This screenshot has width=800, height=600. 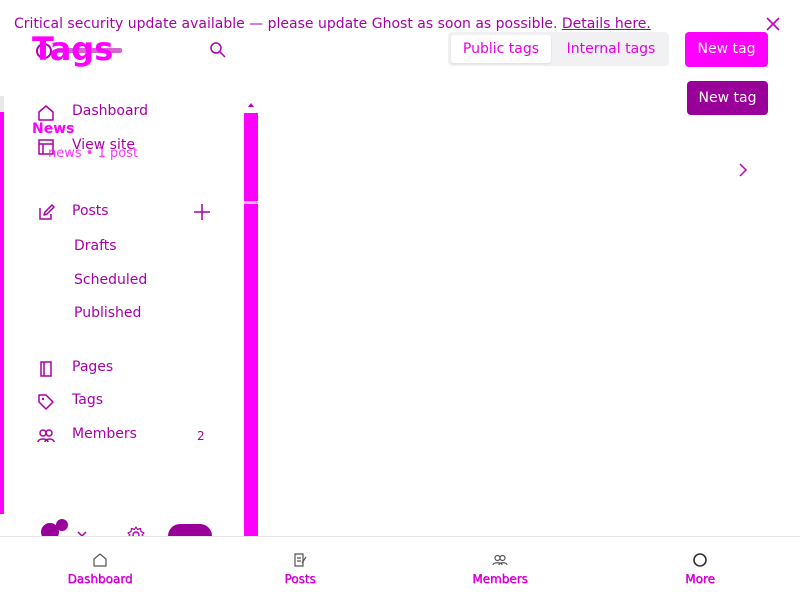 What do you see at coordinates (202, 212) in the screenshot?
I see `add-post-icon` at bounding box center [202, 212].